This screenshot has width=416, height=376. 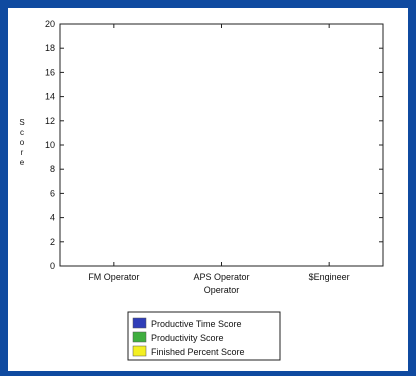 I want to click on legend-label: Productivity Score, so click(x=187, y=338).